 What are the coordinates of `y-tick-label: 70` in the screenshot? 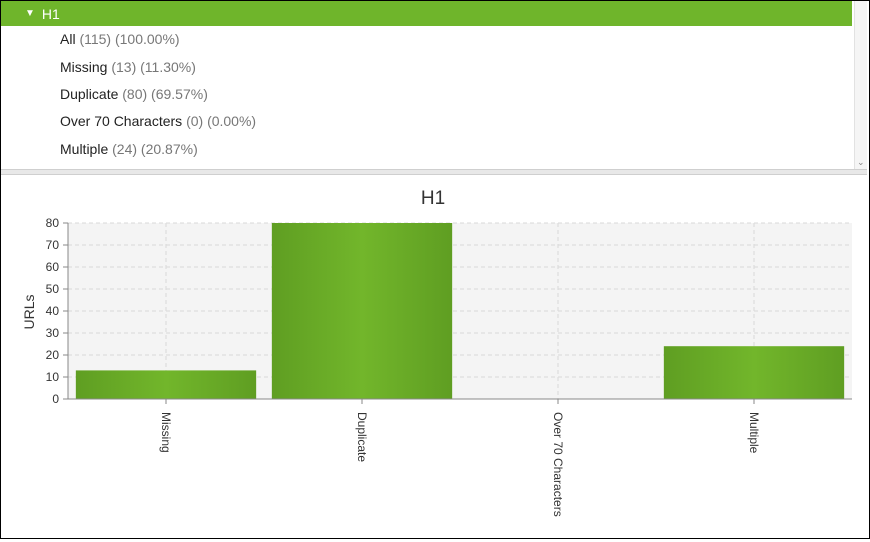 It's located at (53, 245).